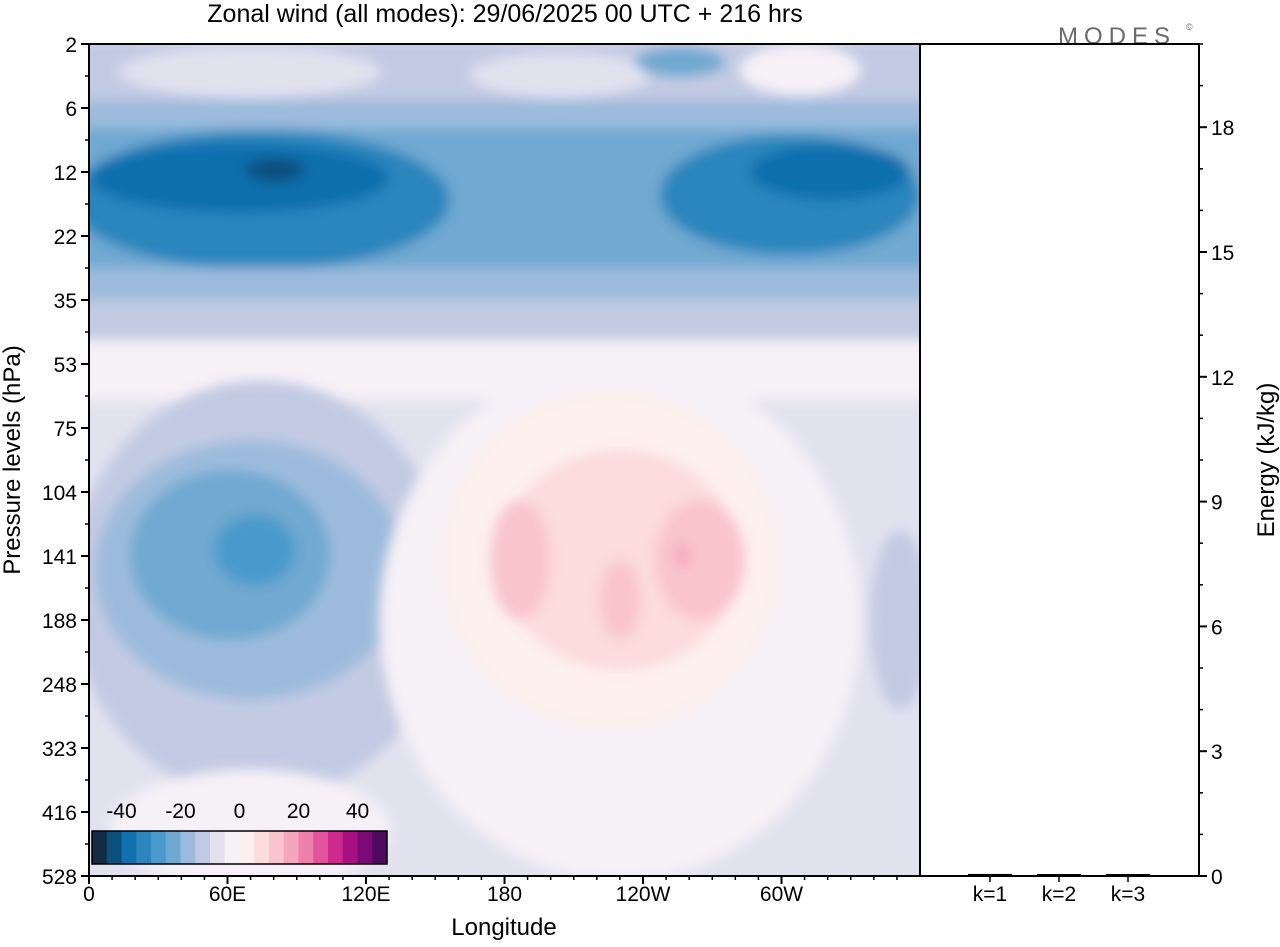  What do you see at coordinates (504, 284) in the screenshot?
I see `lower-stratosphere-band` at bounding box center [504, 284].